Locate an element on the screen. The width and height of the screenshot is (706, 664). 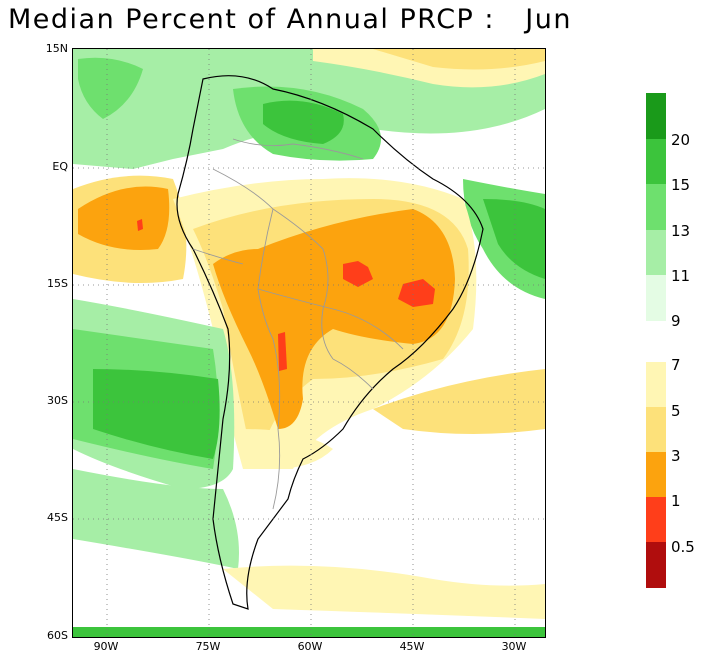
shade-amazon-north-dark is located at coordinates (303, 122).